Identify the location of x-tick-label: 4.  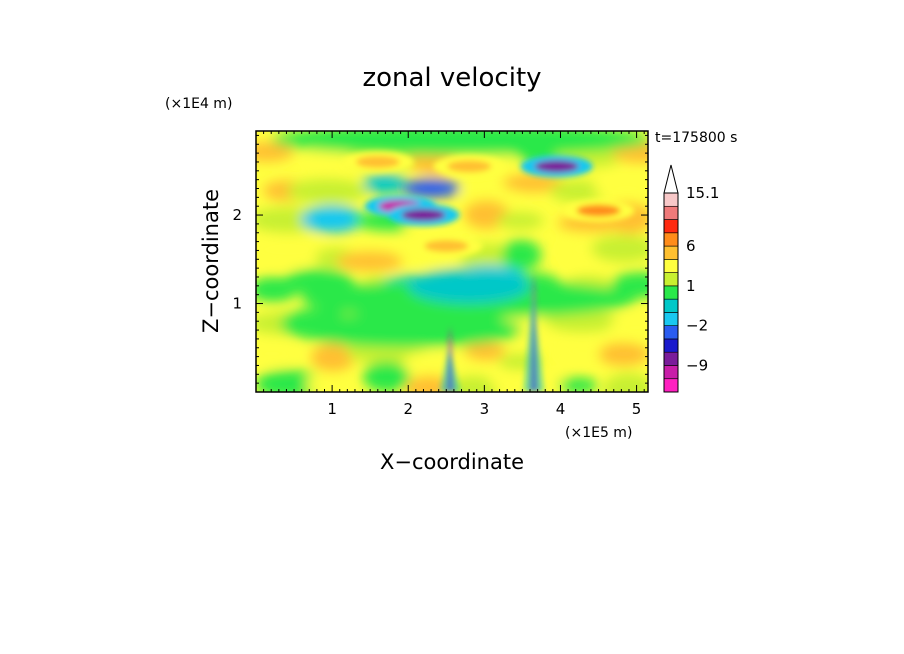
(561, 409).